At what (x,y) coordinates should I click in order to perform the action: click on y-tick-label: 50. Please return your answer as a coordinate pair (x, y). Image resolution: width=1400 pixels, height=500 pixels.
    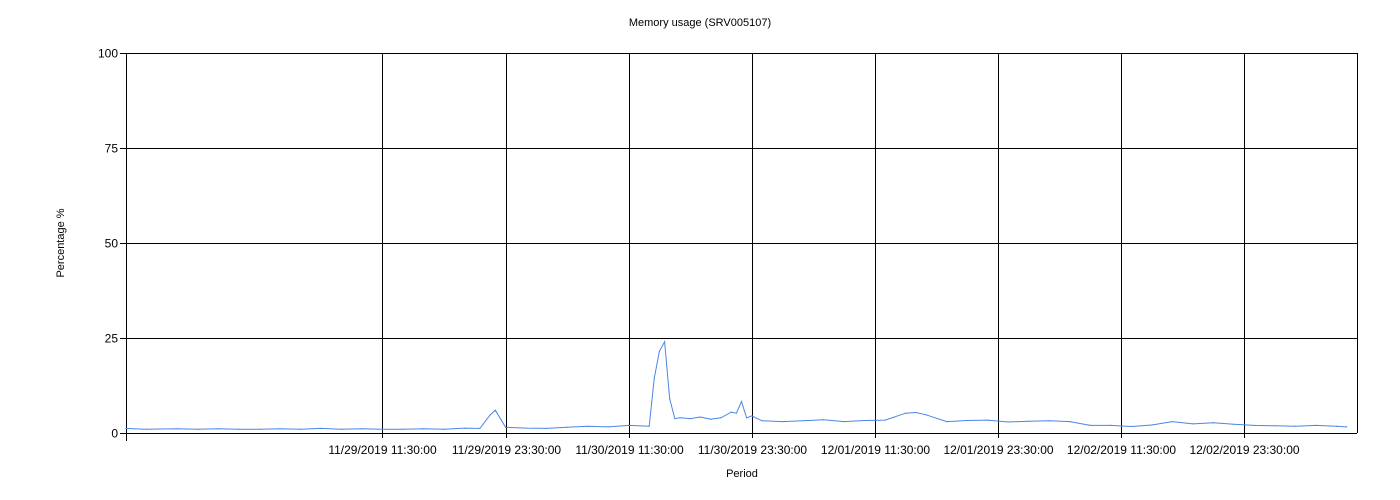
    Looking at the image, I should click on (112, 244).